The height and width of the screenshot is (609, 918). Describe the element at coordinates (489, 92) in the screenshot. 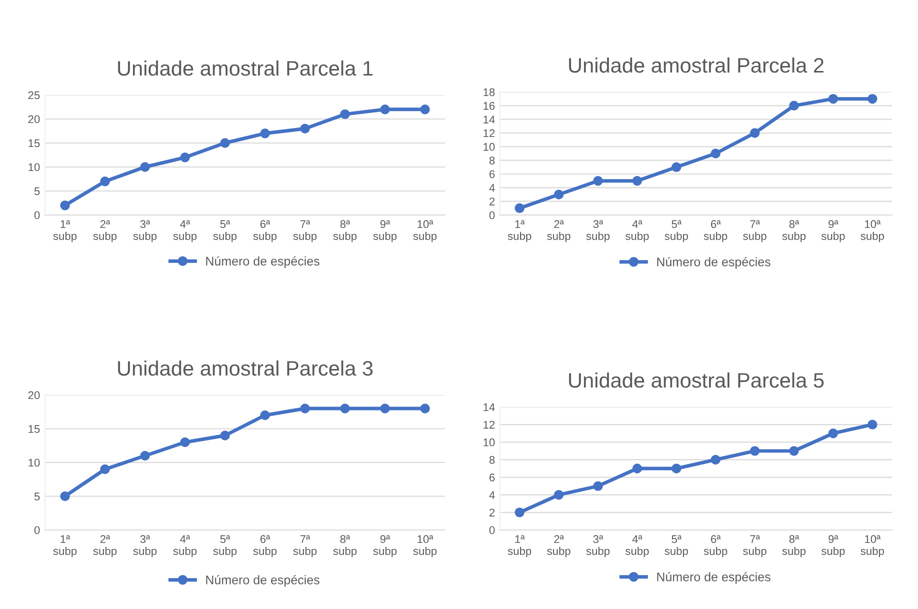

I see `y-tick-label: 18` at that location.